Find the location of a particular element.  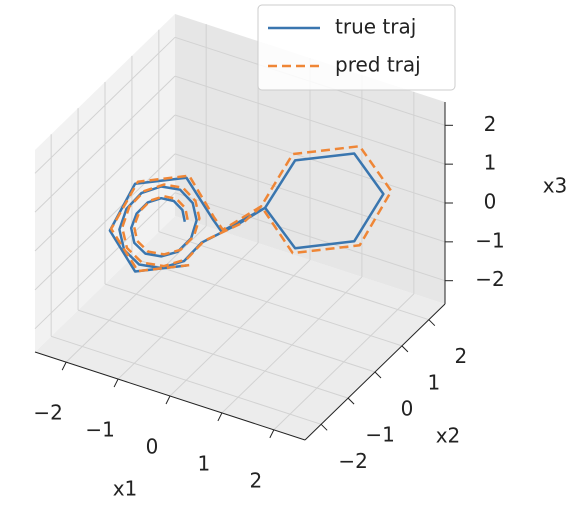

x-tick-label: 0 is located at coordinates (152, 447).